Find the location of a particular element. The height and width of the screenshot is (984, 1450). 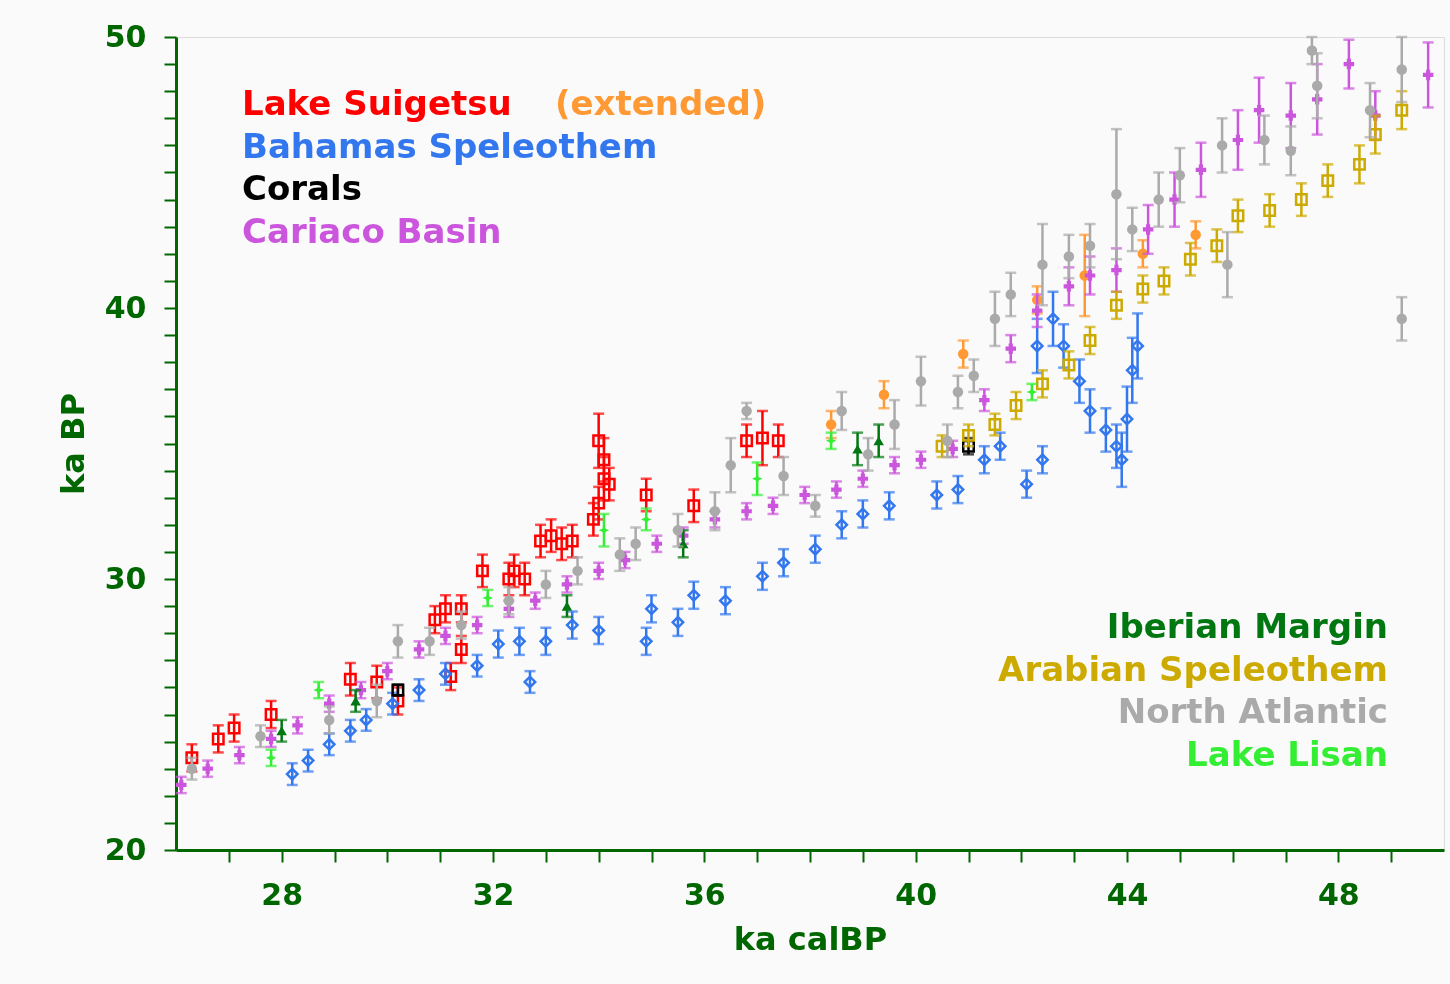

text: Cariaco Basin is located at coordinates (372, 230).